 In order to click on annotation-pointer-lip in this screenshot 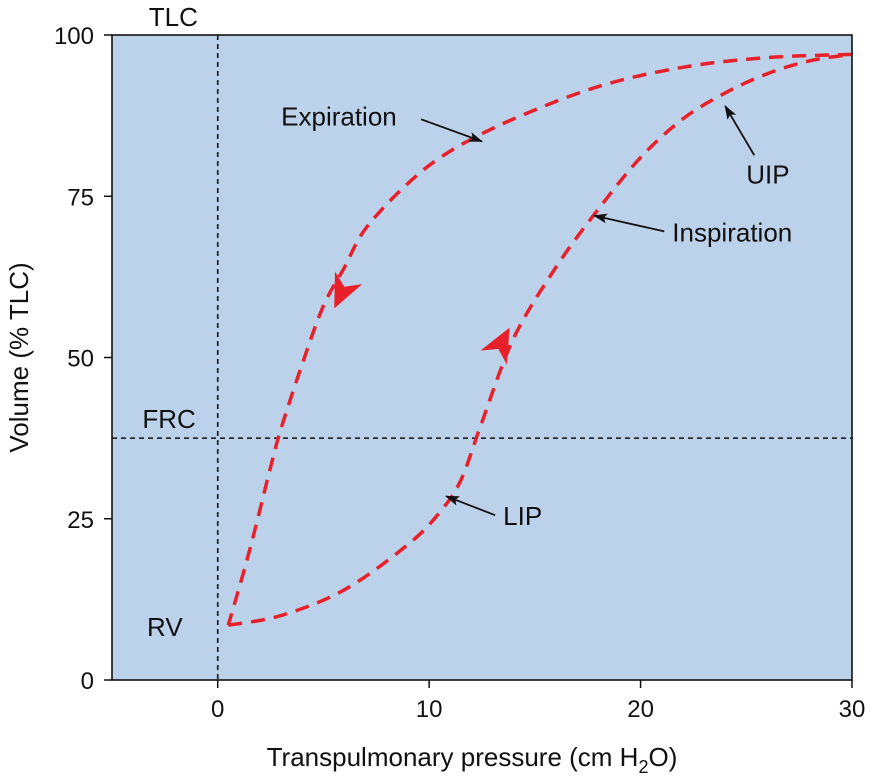, I will do `click(470, 506)`.